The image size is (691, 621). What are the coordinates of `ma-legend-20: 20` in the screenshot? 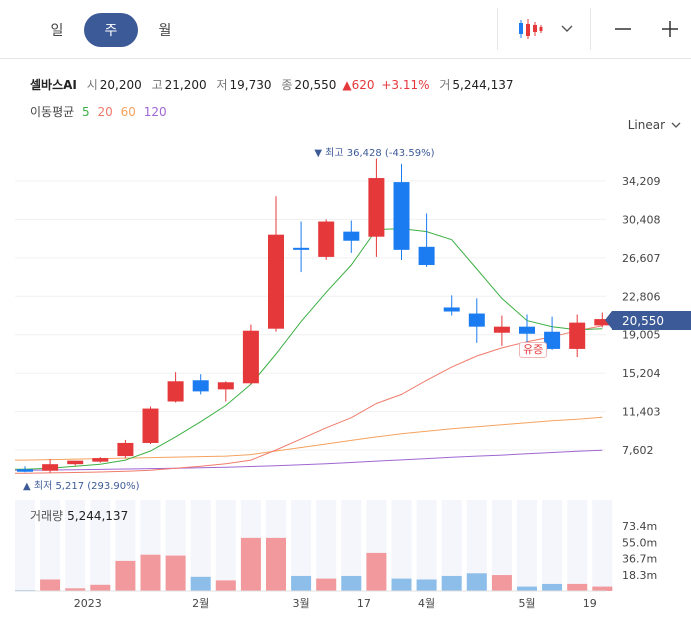 It's located at (105, 112).